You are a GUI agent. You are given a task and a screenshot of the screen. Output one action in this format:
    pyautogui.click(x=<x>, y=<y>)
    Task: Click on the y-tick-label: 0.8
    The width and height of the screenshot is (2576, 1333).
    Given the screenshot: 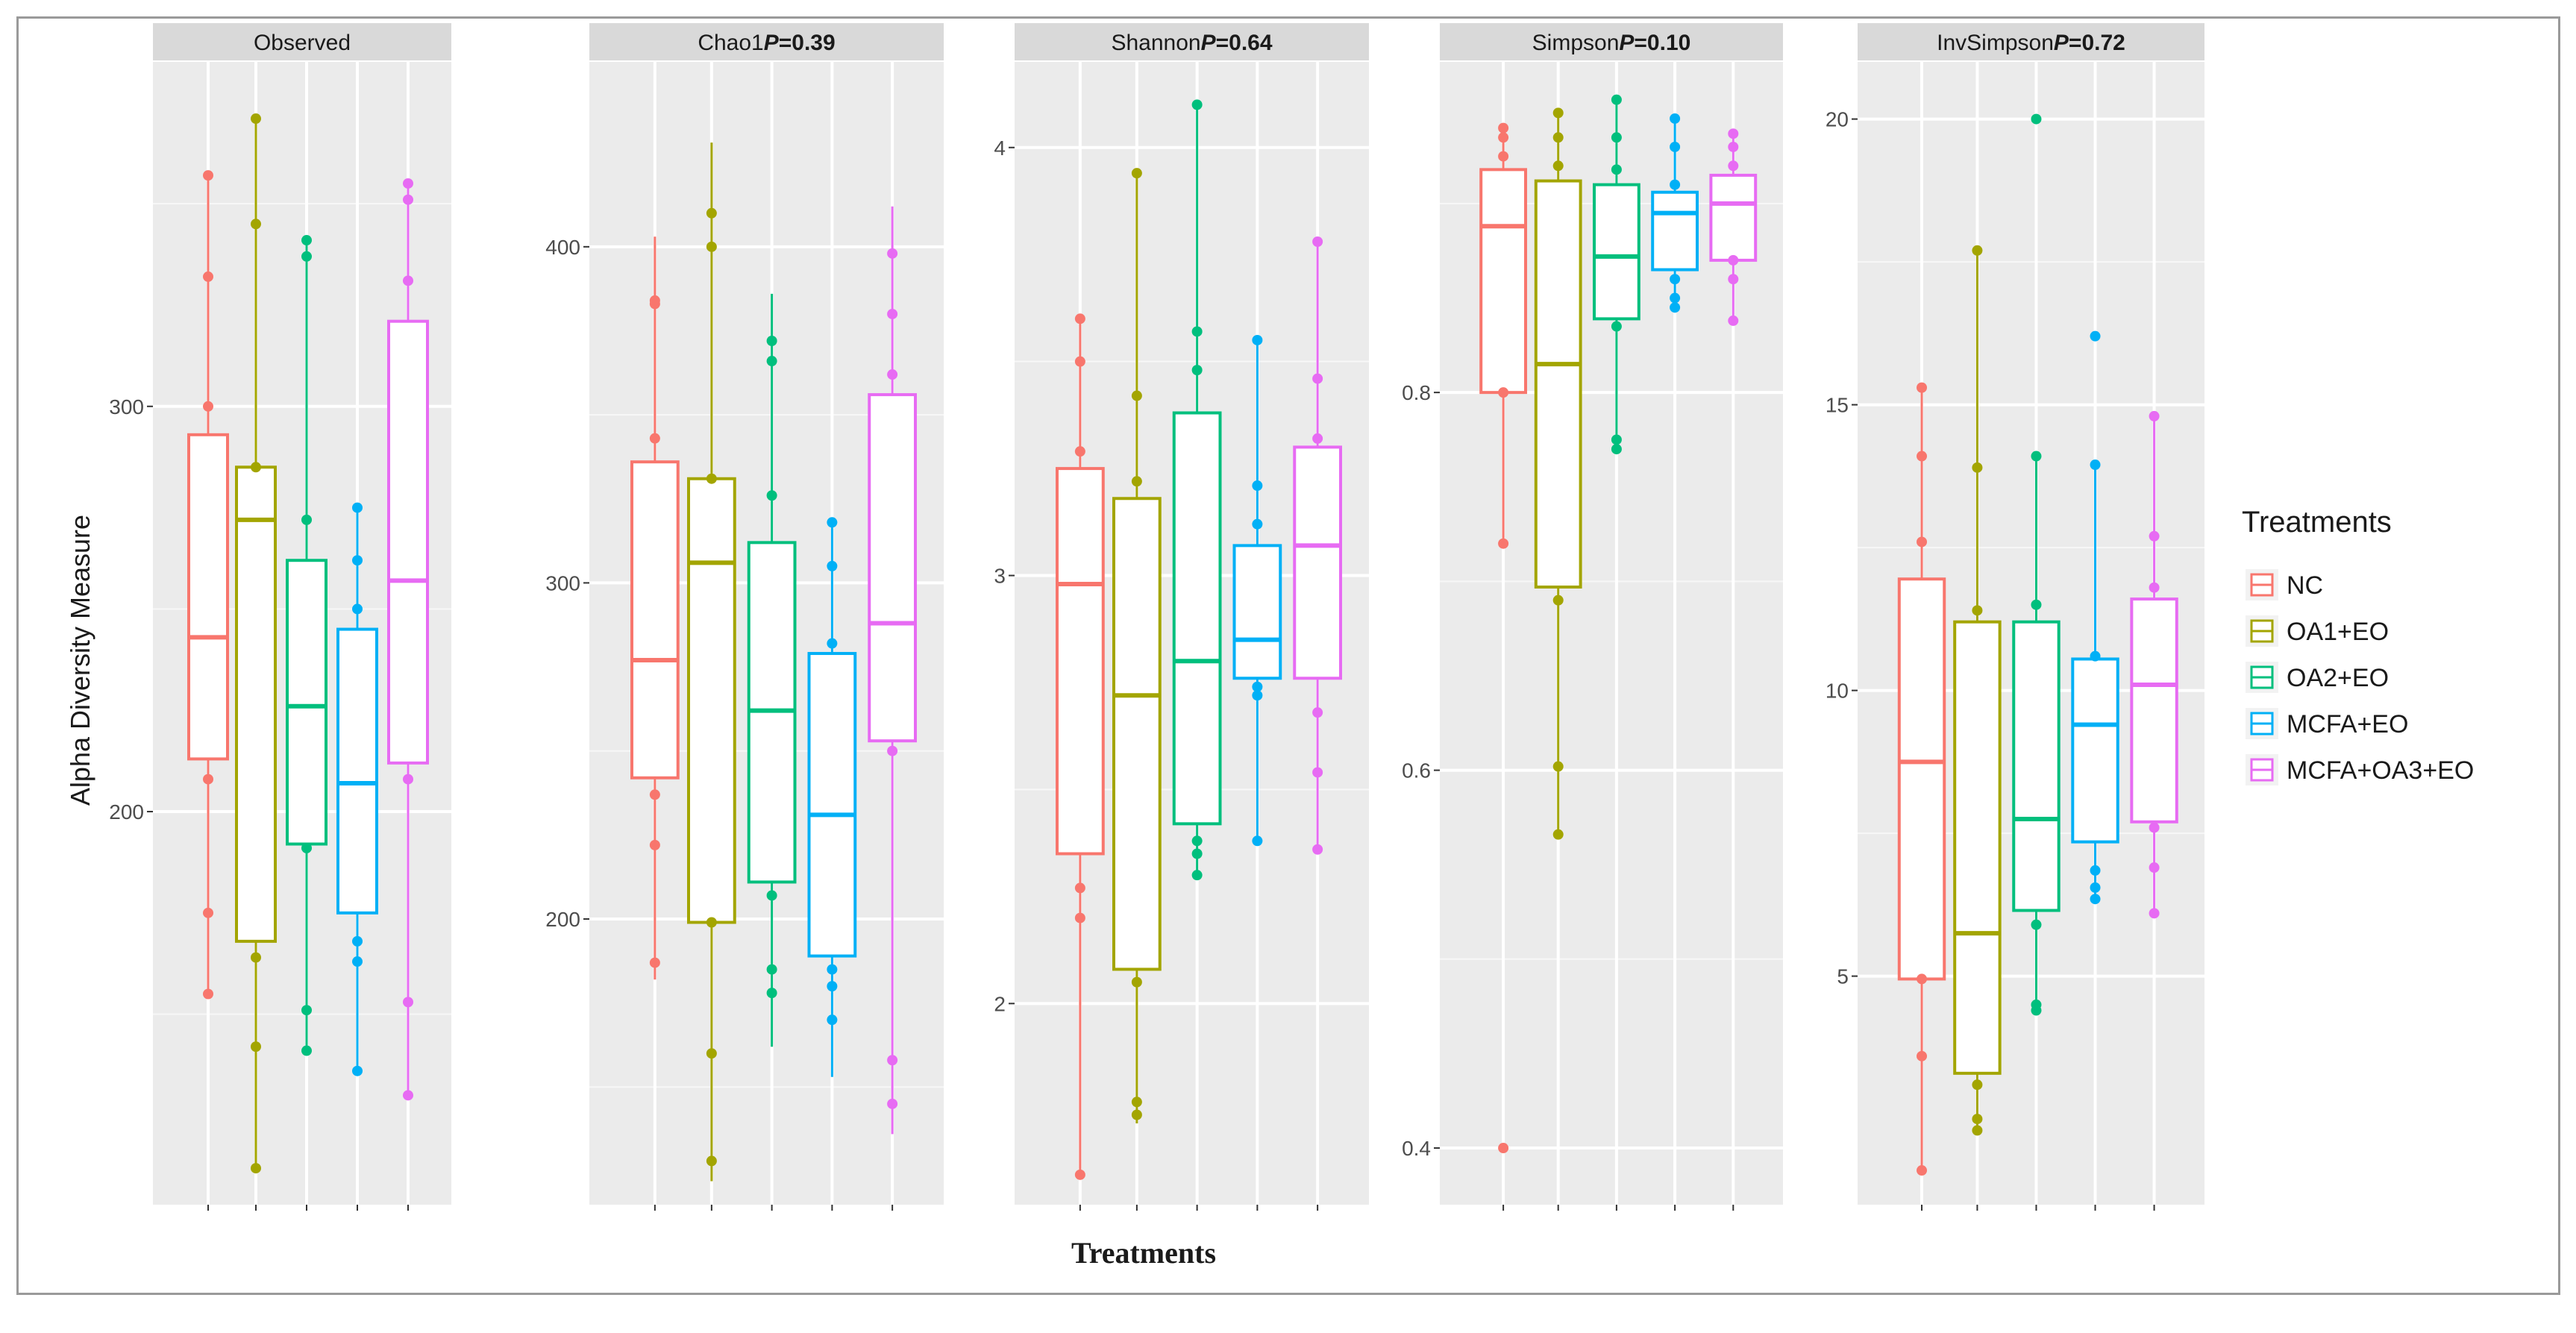 What is the action you would take?
    pyautogui.click(x=1416, y=392)
    